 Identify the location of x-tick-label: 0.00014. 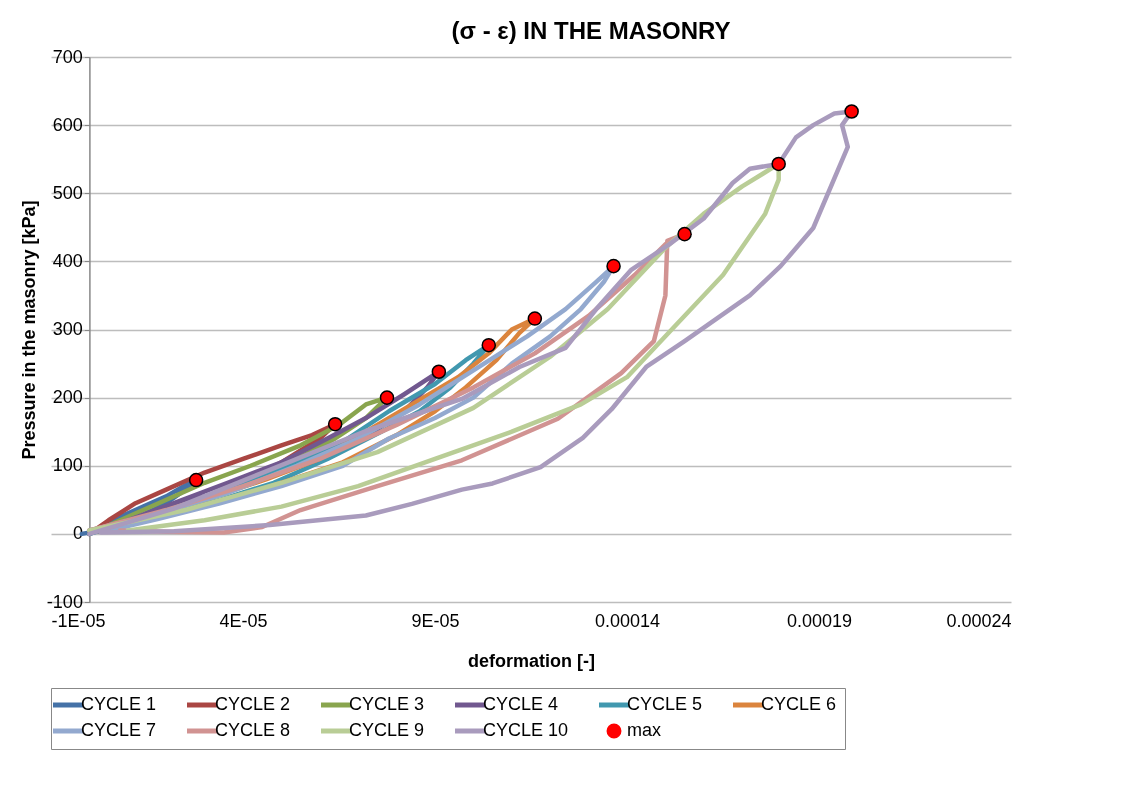
(627, 620).